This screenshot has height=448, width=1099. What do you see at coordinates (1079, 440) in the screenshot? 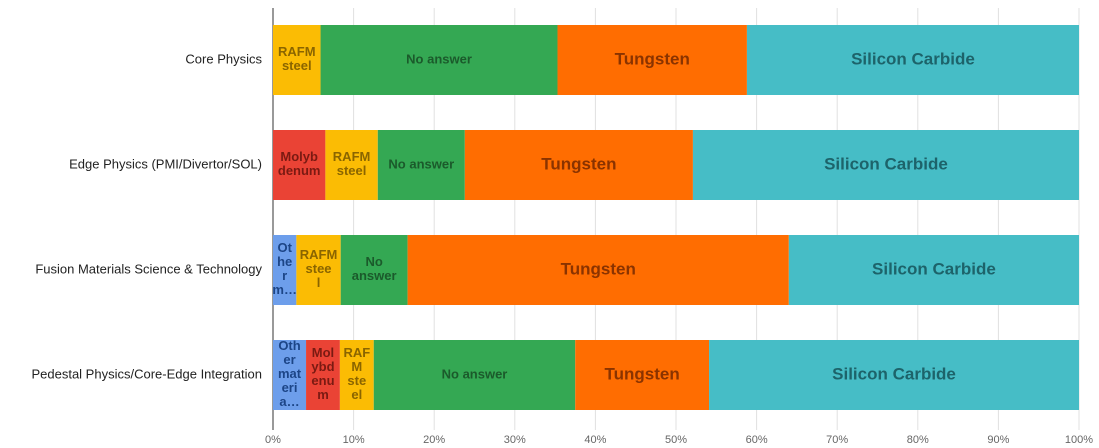
I see `x-tick-label: 100%` at bounding box center [1079, 440].